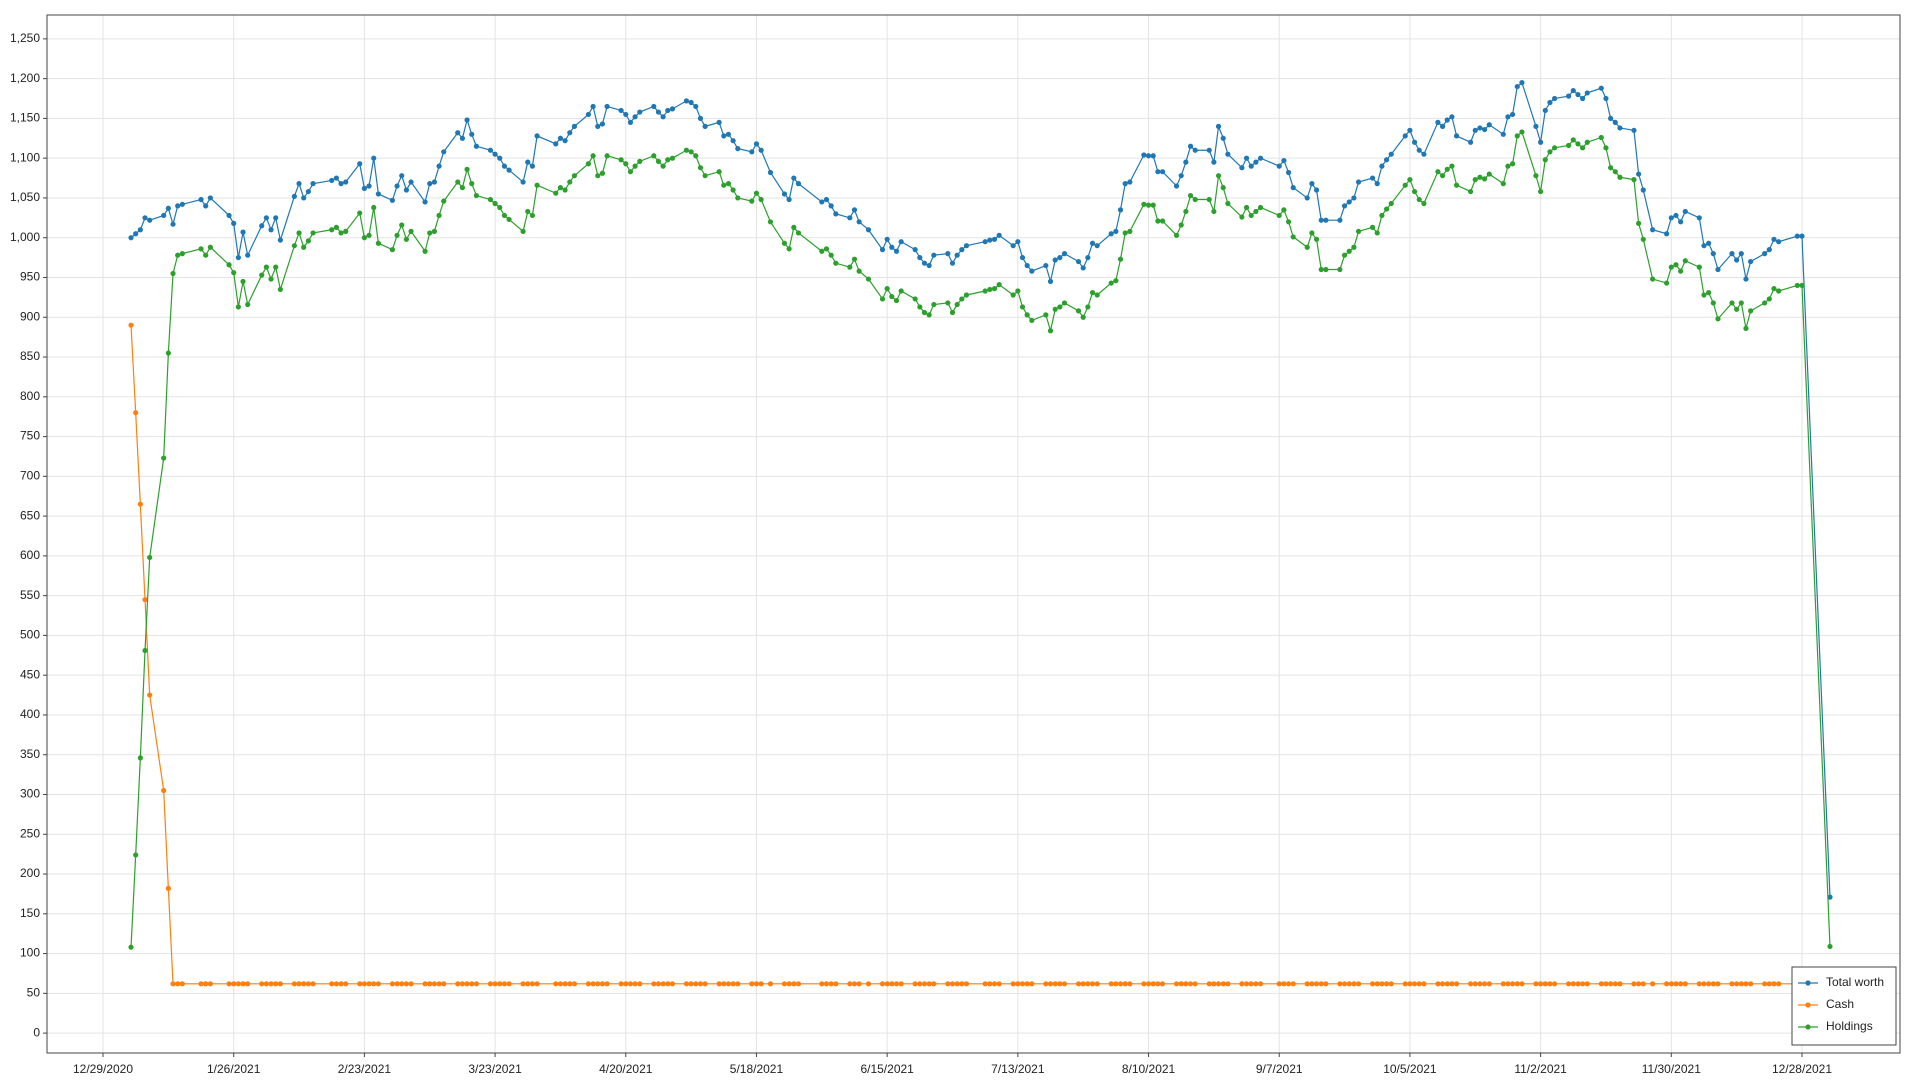 This screenshot has width=1920, height=1080. What do you see at coordinates (25, 237) in the screenshot?
I see `y-tick-label: 1,000` at bounding box center [25, 237].